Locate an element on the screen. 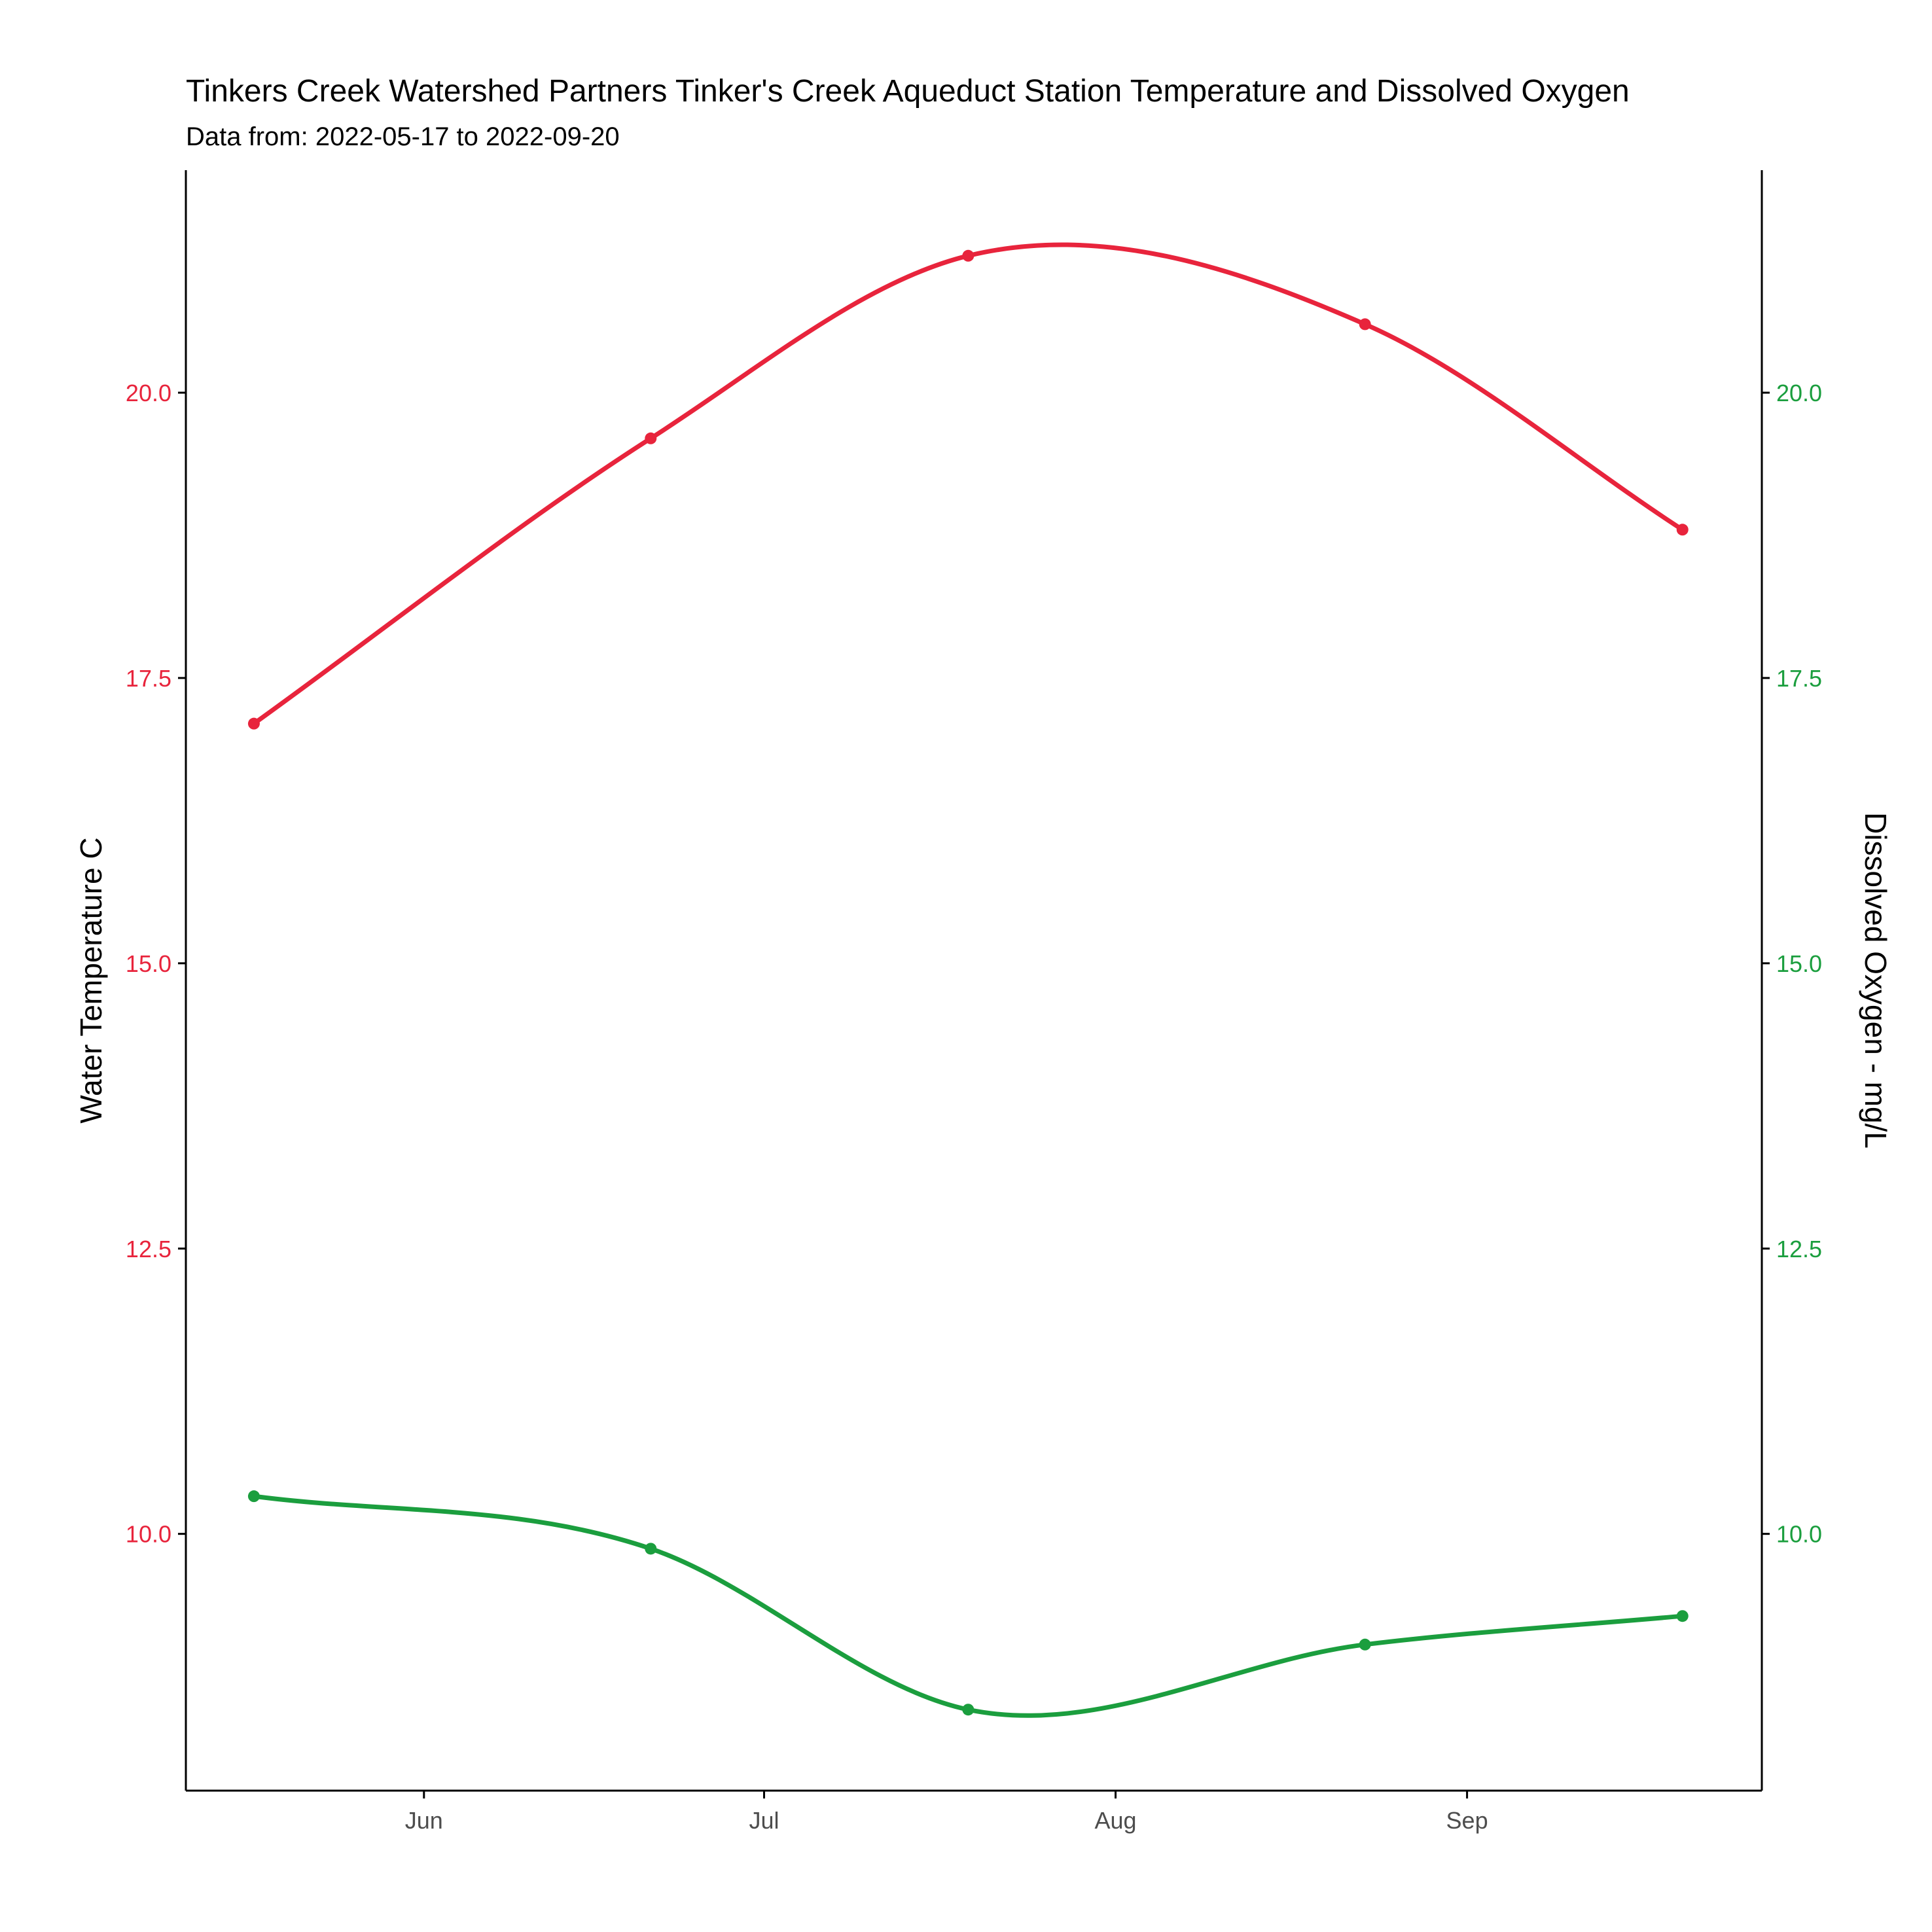 The image size is (1932, 1932). right-y-ticks: 10.0 12.5 15.0 17.5 20.0 is located at coordinates (1792, 964).